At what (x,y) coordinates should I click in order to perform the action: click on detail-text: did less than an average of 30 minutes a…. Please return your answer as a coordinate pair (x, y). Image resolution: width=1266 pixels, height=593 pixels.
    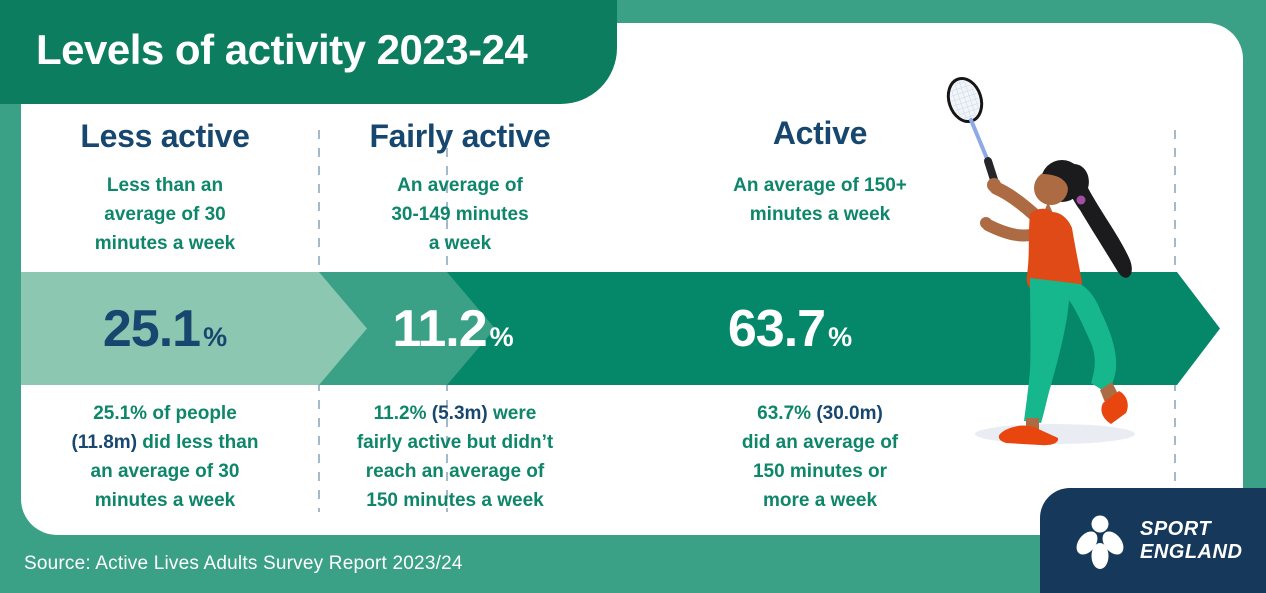
    Looking at the image, I should click on (174, 471).